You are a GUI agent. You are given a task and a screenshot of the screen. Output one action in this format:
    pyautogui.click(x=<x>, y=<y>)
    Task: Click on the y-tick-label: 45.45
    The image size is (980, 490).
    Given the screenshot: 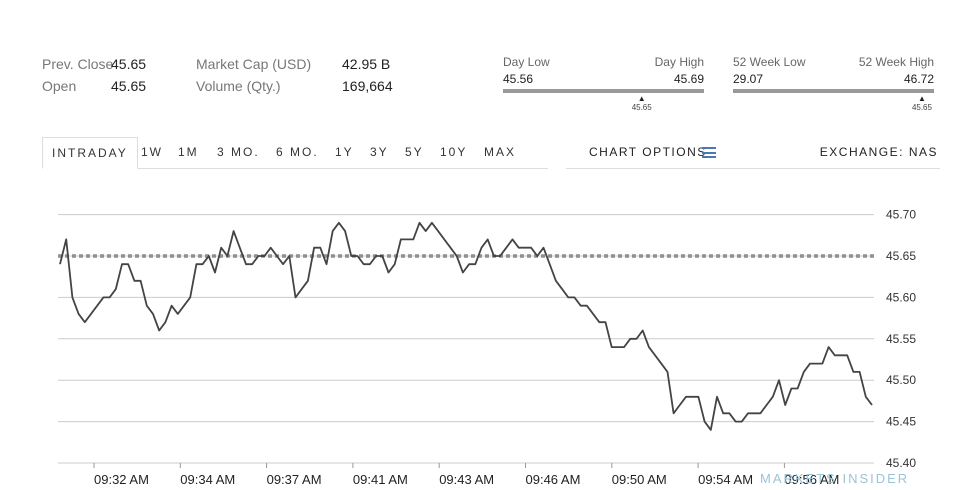 What is the action you would take?
    pyautogui.click(x=901, y=422)
    